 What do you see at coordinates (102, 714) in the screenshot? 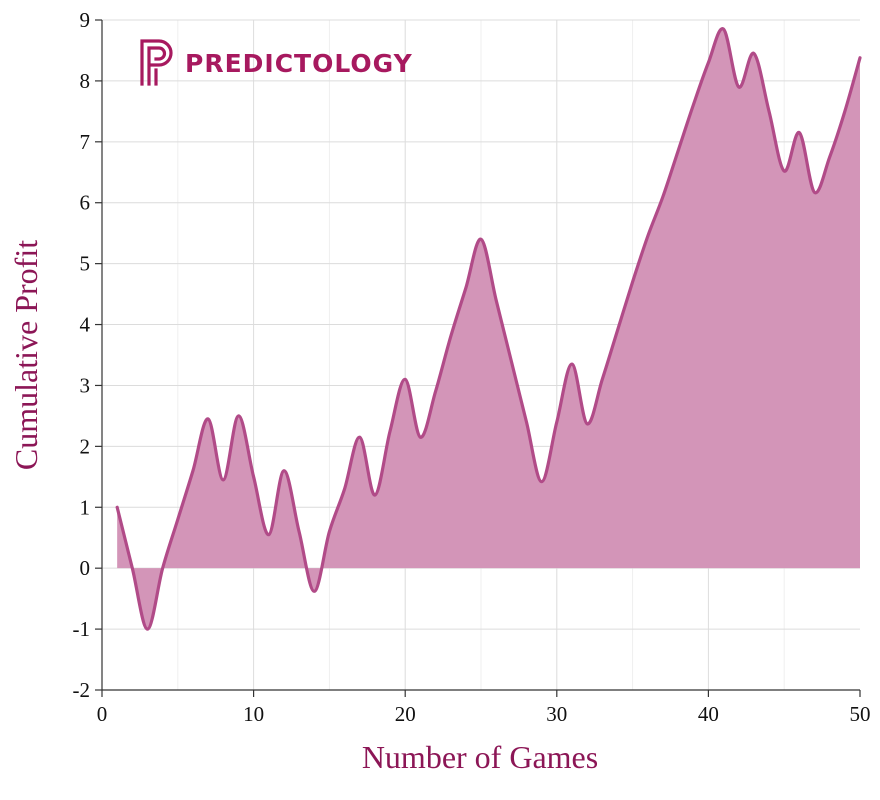
I see `x-tick-label: 0` at bounding box center [102, 714].